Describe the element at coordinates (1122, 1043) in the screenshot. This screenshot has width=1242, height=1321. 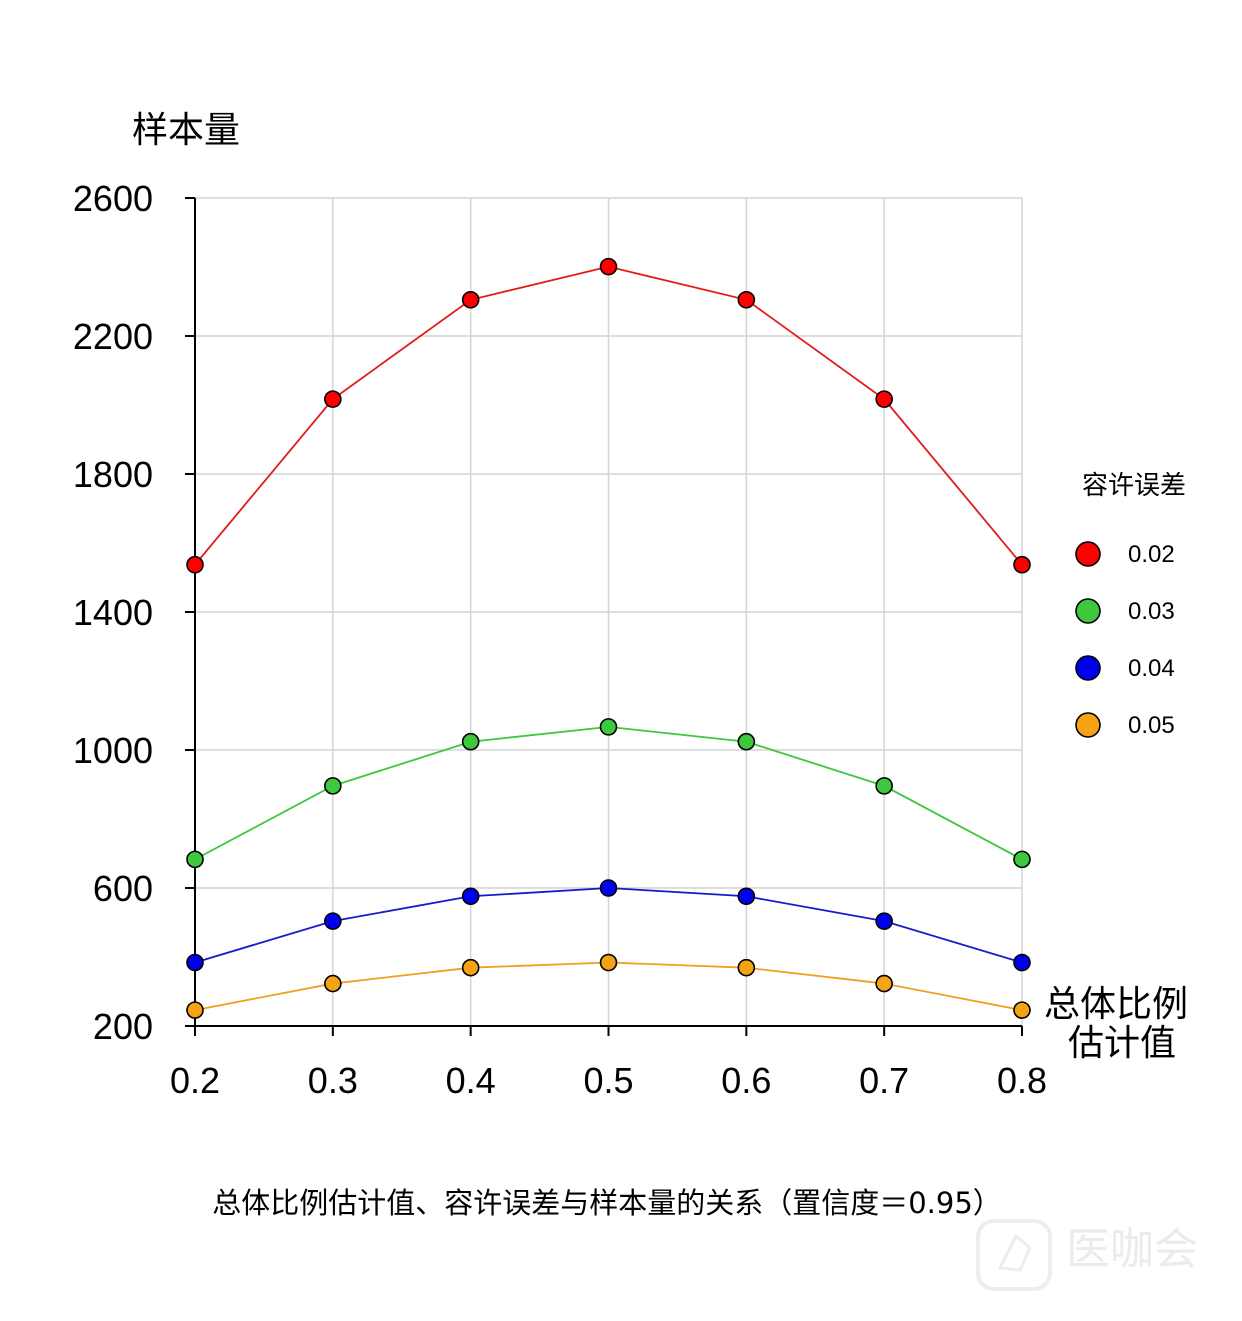
I see `x-axis-title-line-2: 估计值` at that location.